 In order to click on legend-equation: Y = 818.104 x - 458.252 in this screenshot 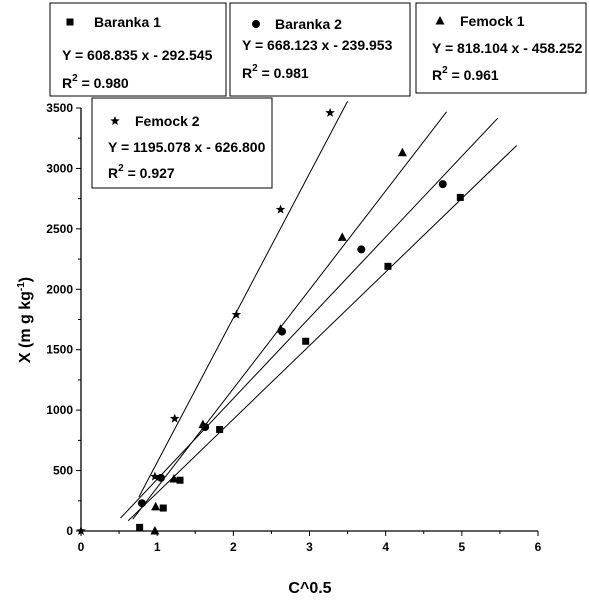, I will do `click(507, 48)`.